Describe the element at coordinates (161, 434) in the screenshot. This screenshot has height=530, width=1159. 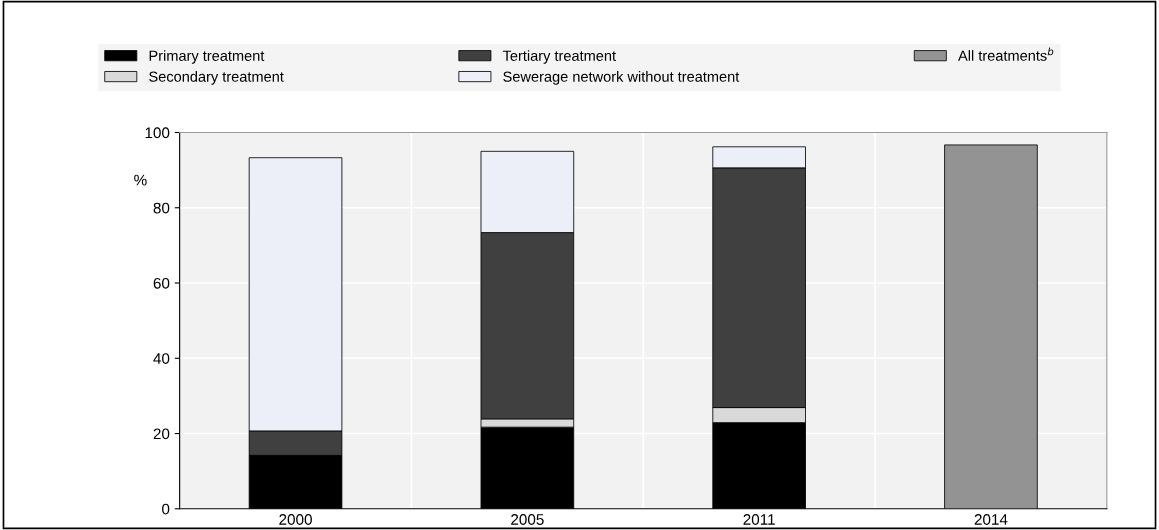
I see `y-tick-label: 20` at that location.